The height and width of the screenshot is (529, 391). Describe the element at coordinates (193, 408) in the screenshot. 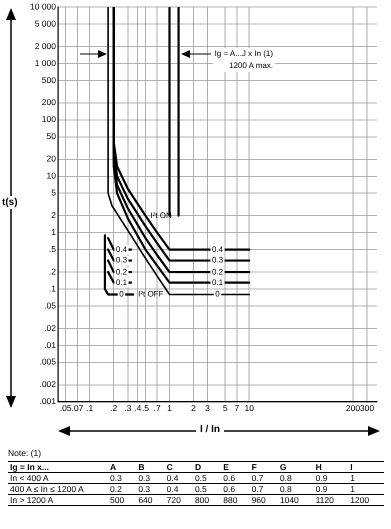

I see `x-tick-label: 2` at that location.